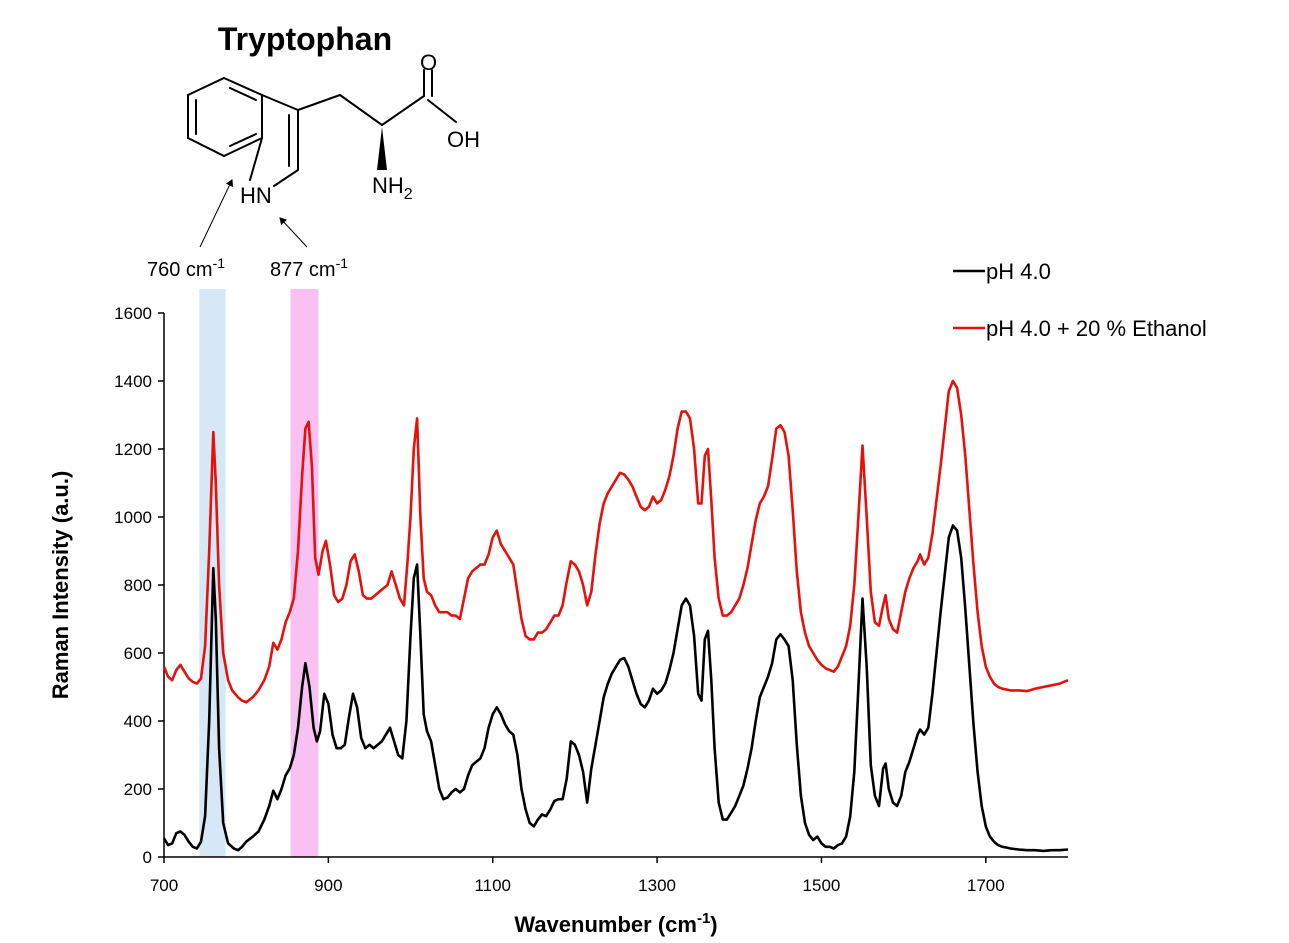 Image resolution: width=1289 pixels, height=943 pixels. Describe the element at coordinates (147, 857) in the screenshot. I see `y-tick-label: 0` at that location.